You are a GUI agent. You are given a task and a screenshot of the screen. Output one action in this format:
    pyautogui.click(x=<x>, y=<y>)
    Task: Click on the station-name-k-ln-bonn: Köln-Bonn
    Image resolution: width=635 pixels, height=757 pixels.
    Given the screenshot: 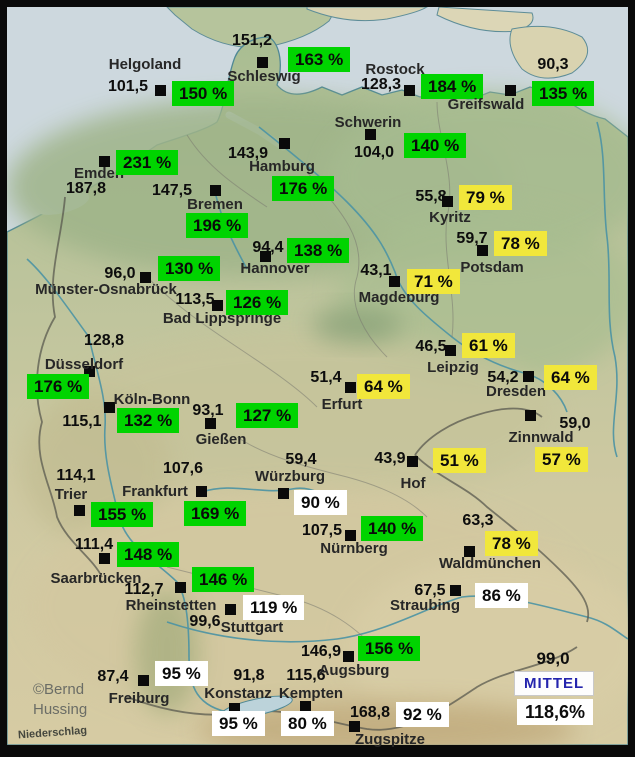 What is the action you would take?
    pyautogui.click(x=152, y=399)
    